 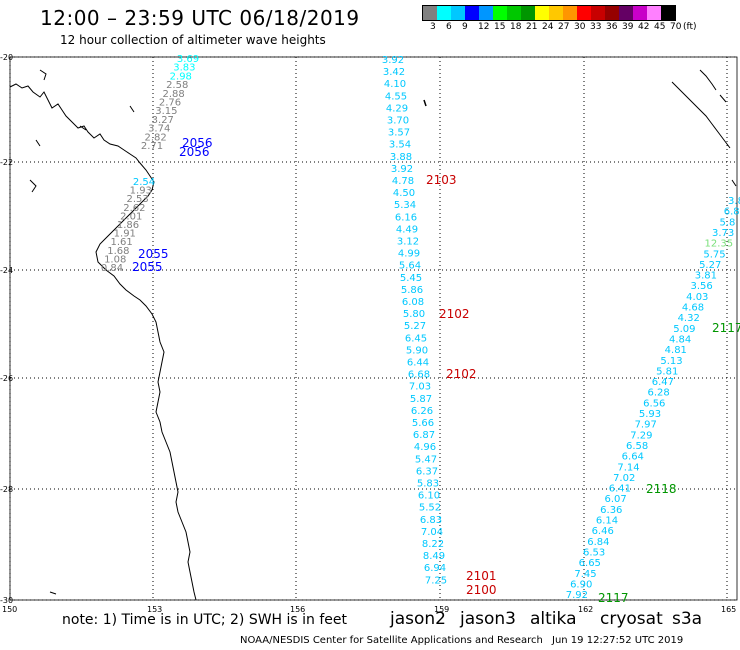 What do you see at coordinates (166, 111) in the screenshot?
I see `swh-value: 3.15` at bounding box center [166, 111].